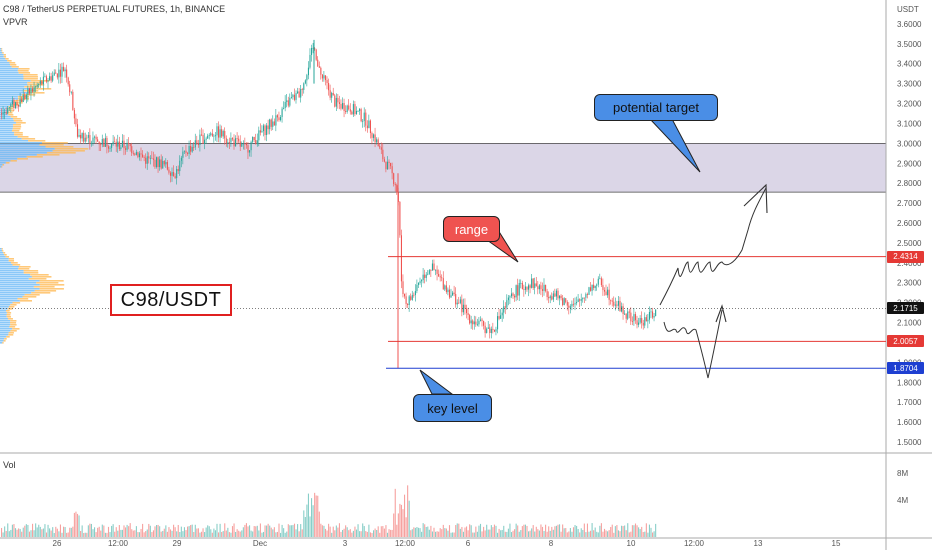 The image size is (932, 550). I want to click on time-tick-label: Dec, so click(260, 543).